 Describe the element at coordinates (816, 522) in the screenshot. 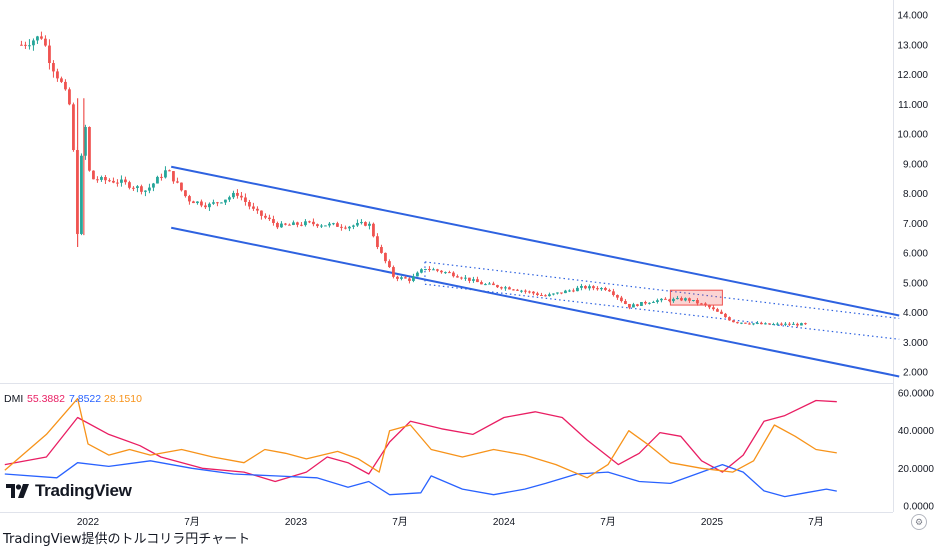

I see `time-tick-label: 7月` at that location.